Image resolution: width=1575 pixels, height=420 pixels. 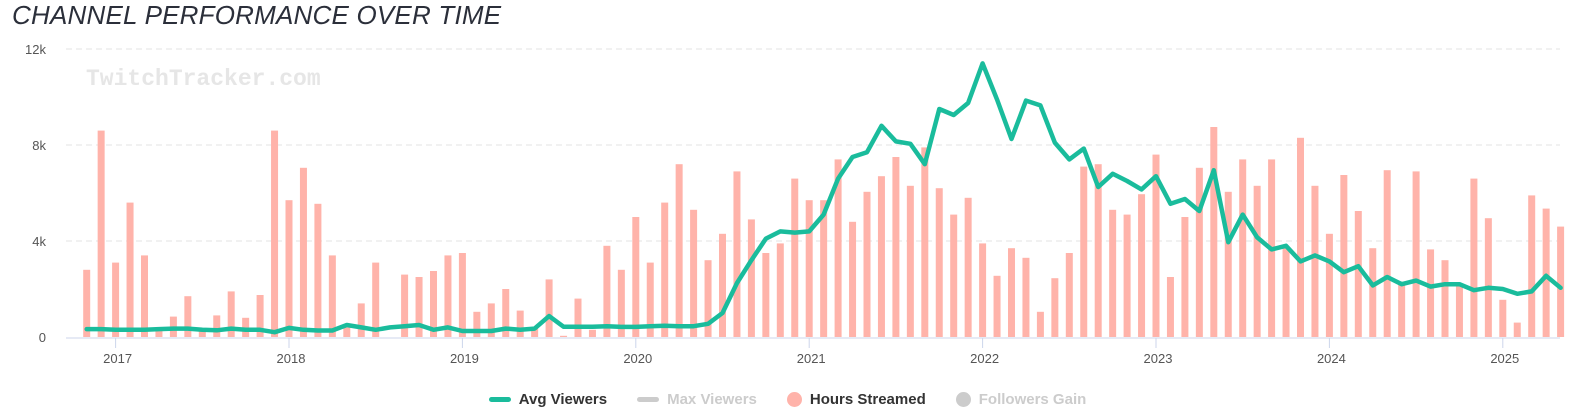 What do you see at coordinates (547, 399) in the screenshot?
I see `legend-item-avg-viewers: Avg Viewers` at bounding box center [547, 399].